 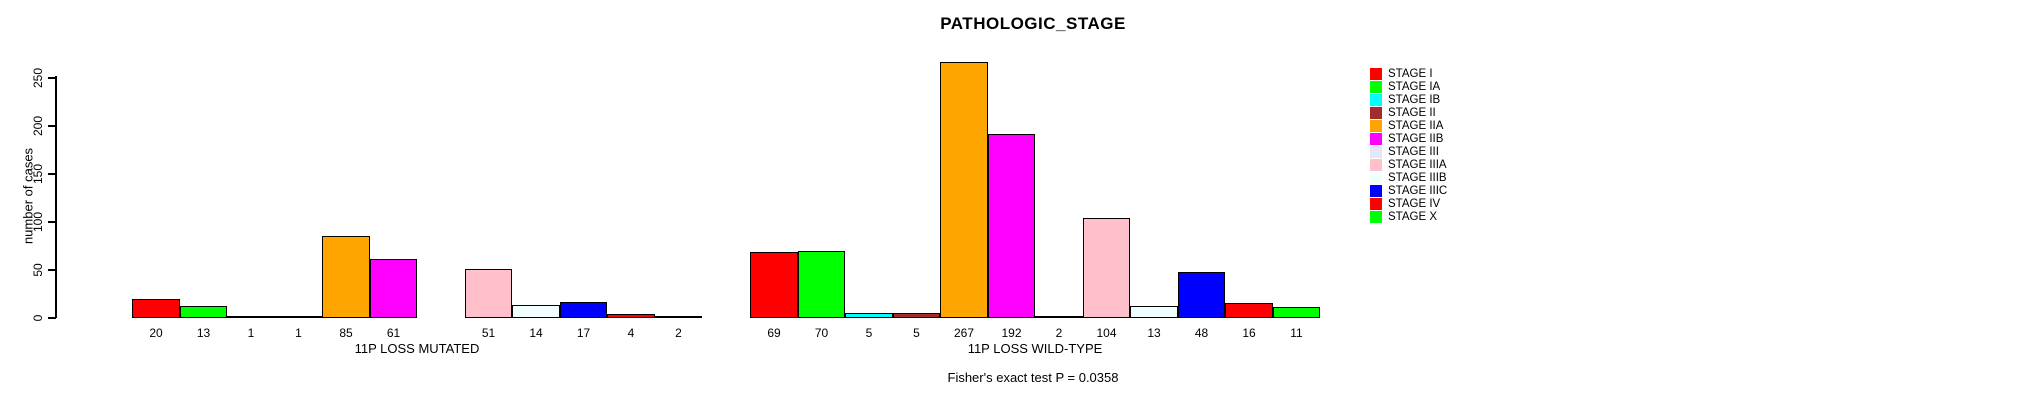 What do you see at coordinates (38, 174) in the screenshot?
I see `y-tick-label: 150` at bounding box center [38, 174].